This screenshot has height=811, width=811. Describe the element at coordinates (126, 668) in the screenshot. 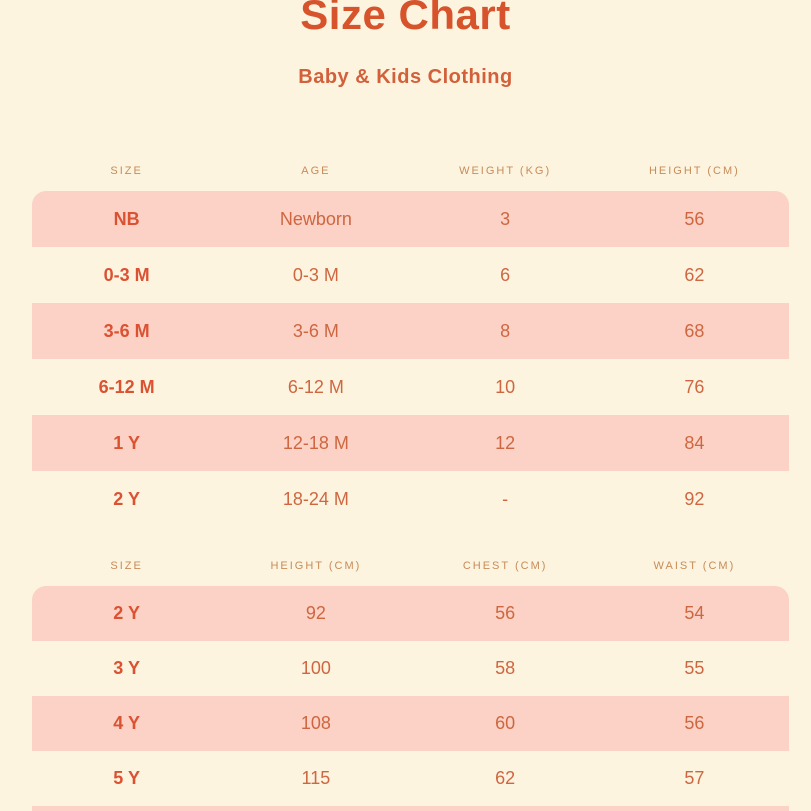

I see `cell-size: 3 Y` at that location.